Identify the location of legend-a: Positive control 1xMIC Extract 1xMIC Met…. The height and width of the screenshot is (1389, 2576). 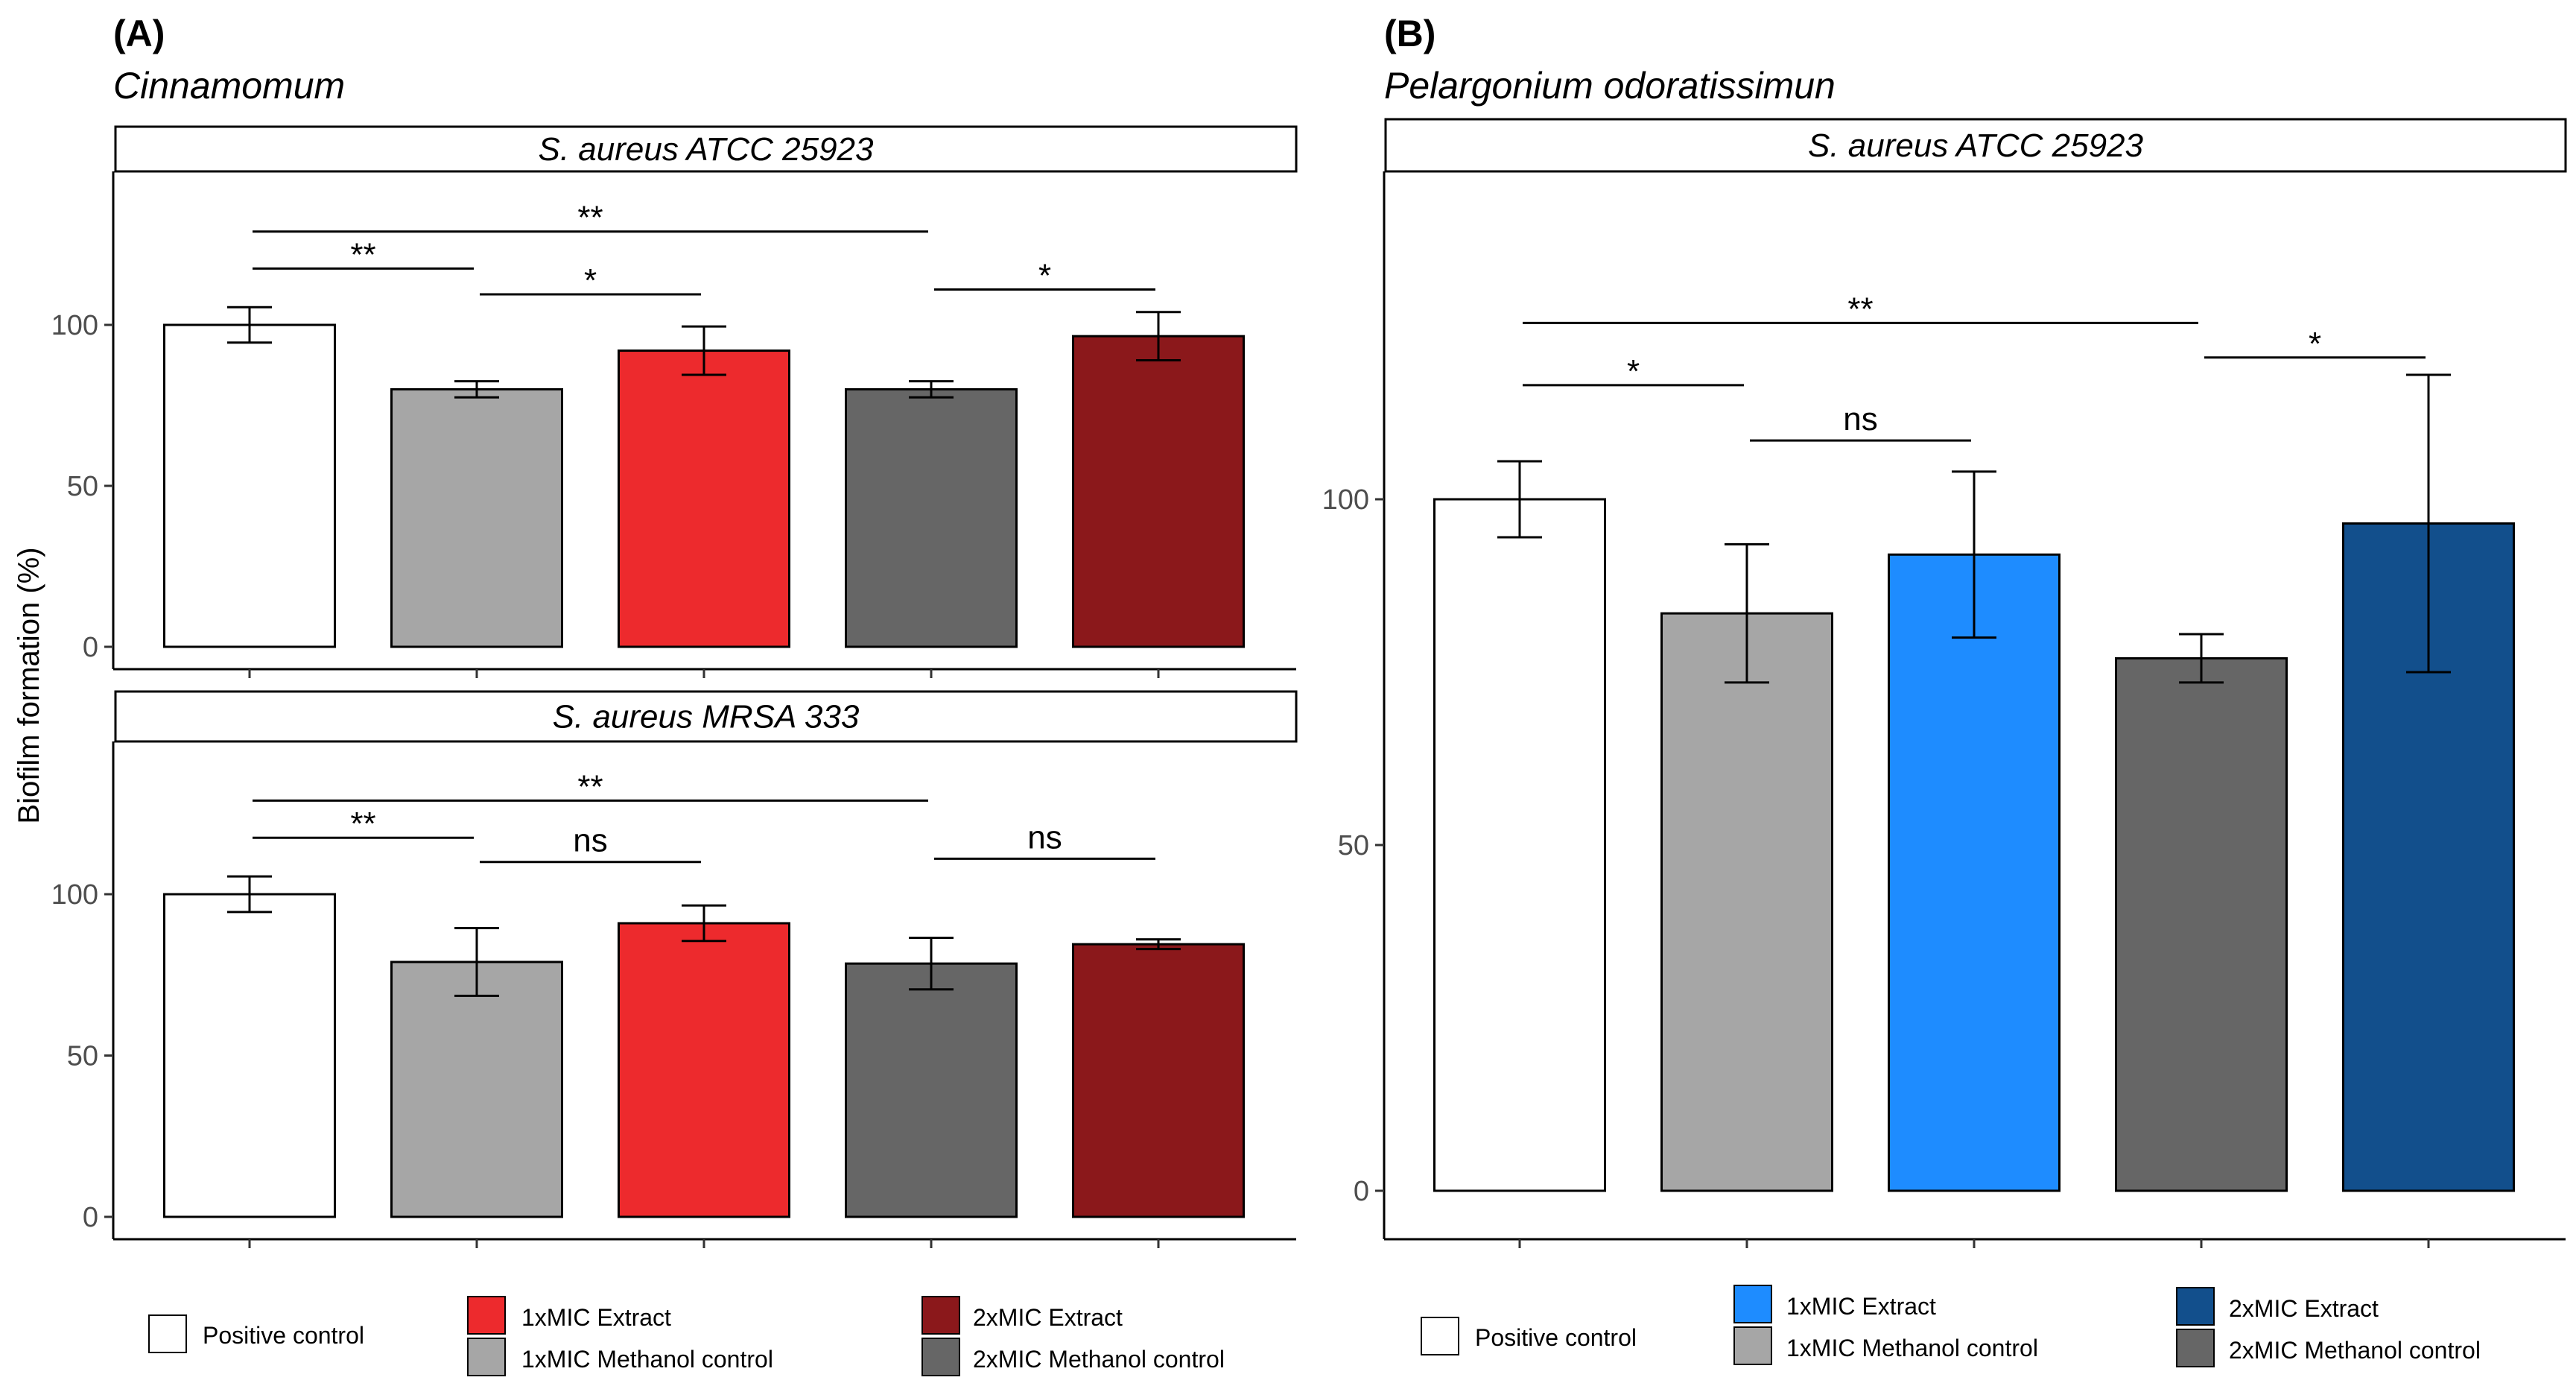
(686, 1336).